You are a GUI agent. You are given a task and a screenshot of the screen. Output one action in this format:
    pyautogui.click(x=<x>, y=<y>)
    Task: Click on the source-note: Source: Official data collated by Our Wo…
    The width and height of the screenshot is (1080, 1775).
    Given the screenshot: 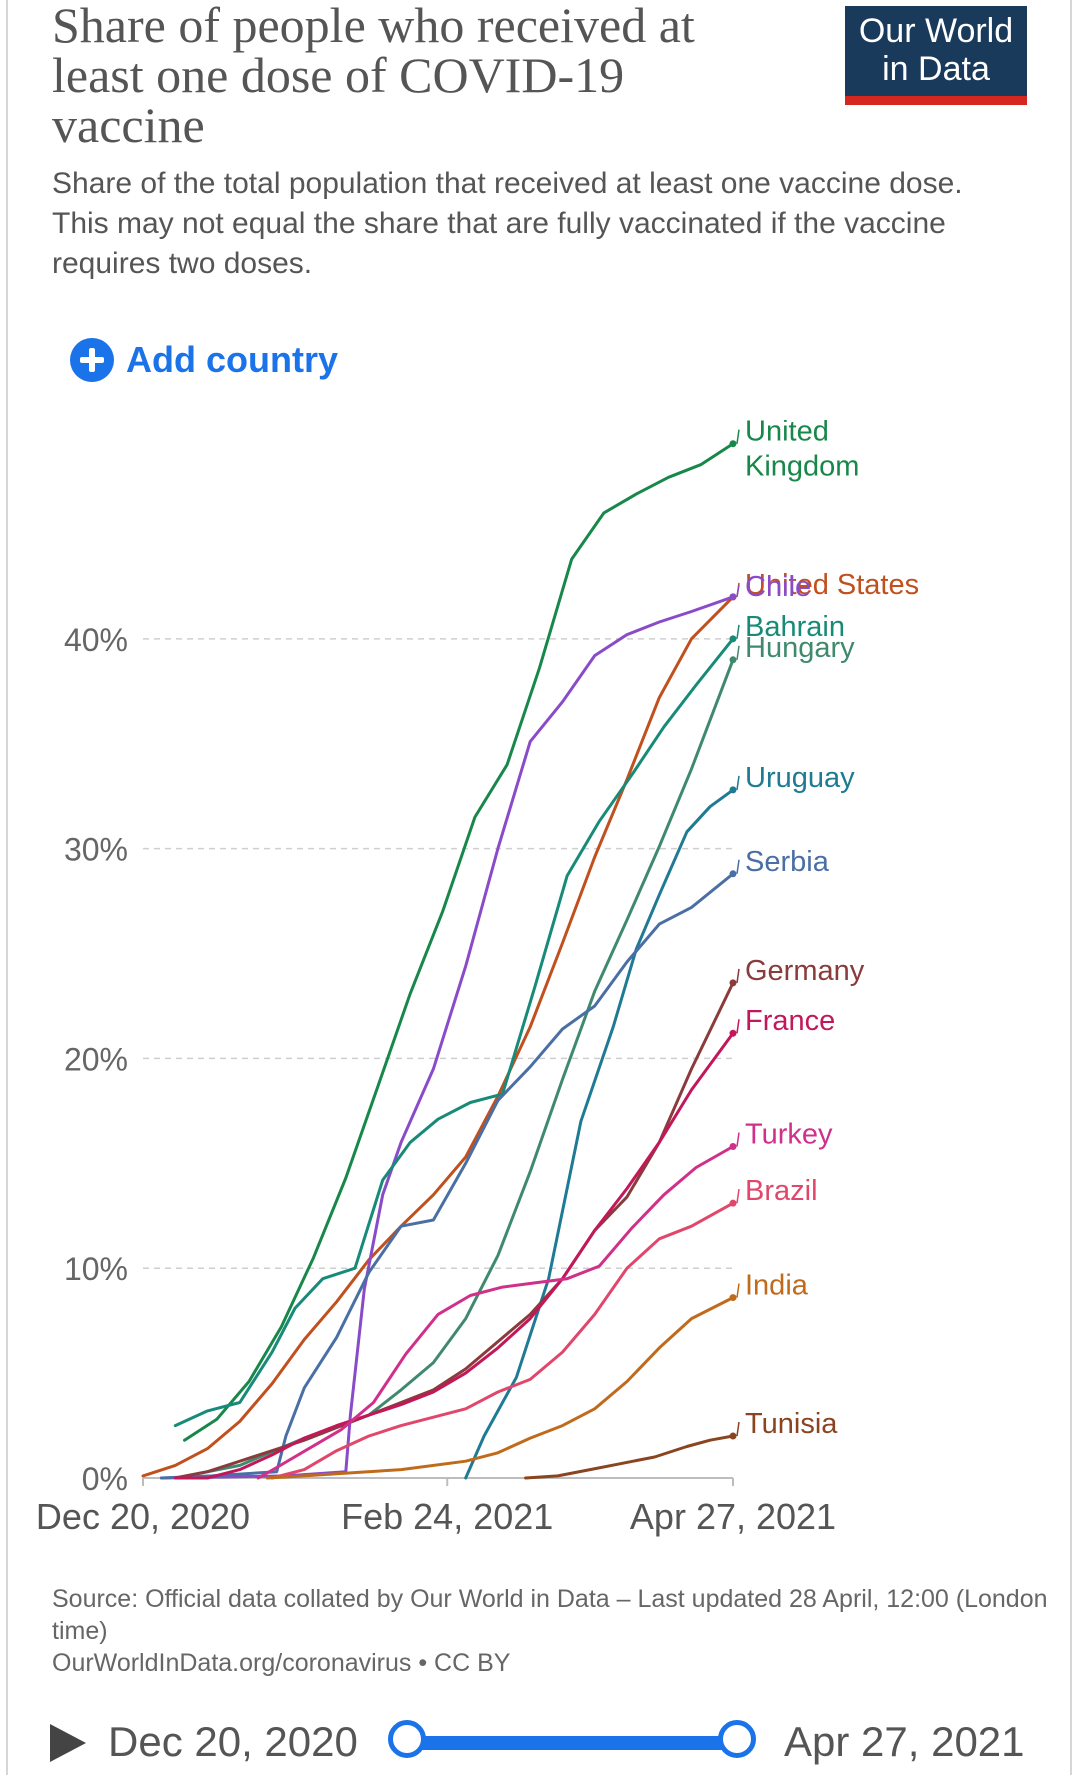 What is the action you would take?
    pyautogui.click(x=552, y=1631)
    